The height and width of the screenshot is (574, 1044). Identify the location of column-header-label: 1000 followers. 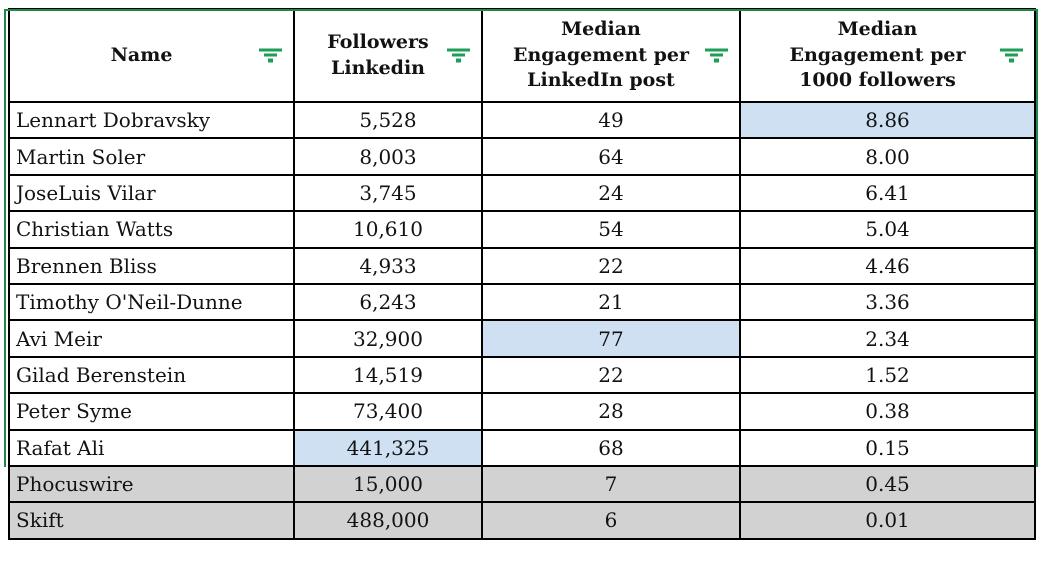
(877, 80).